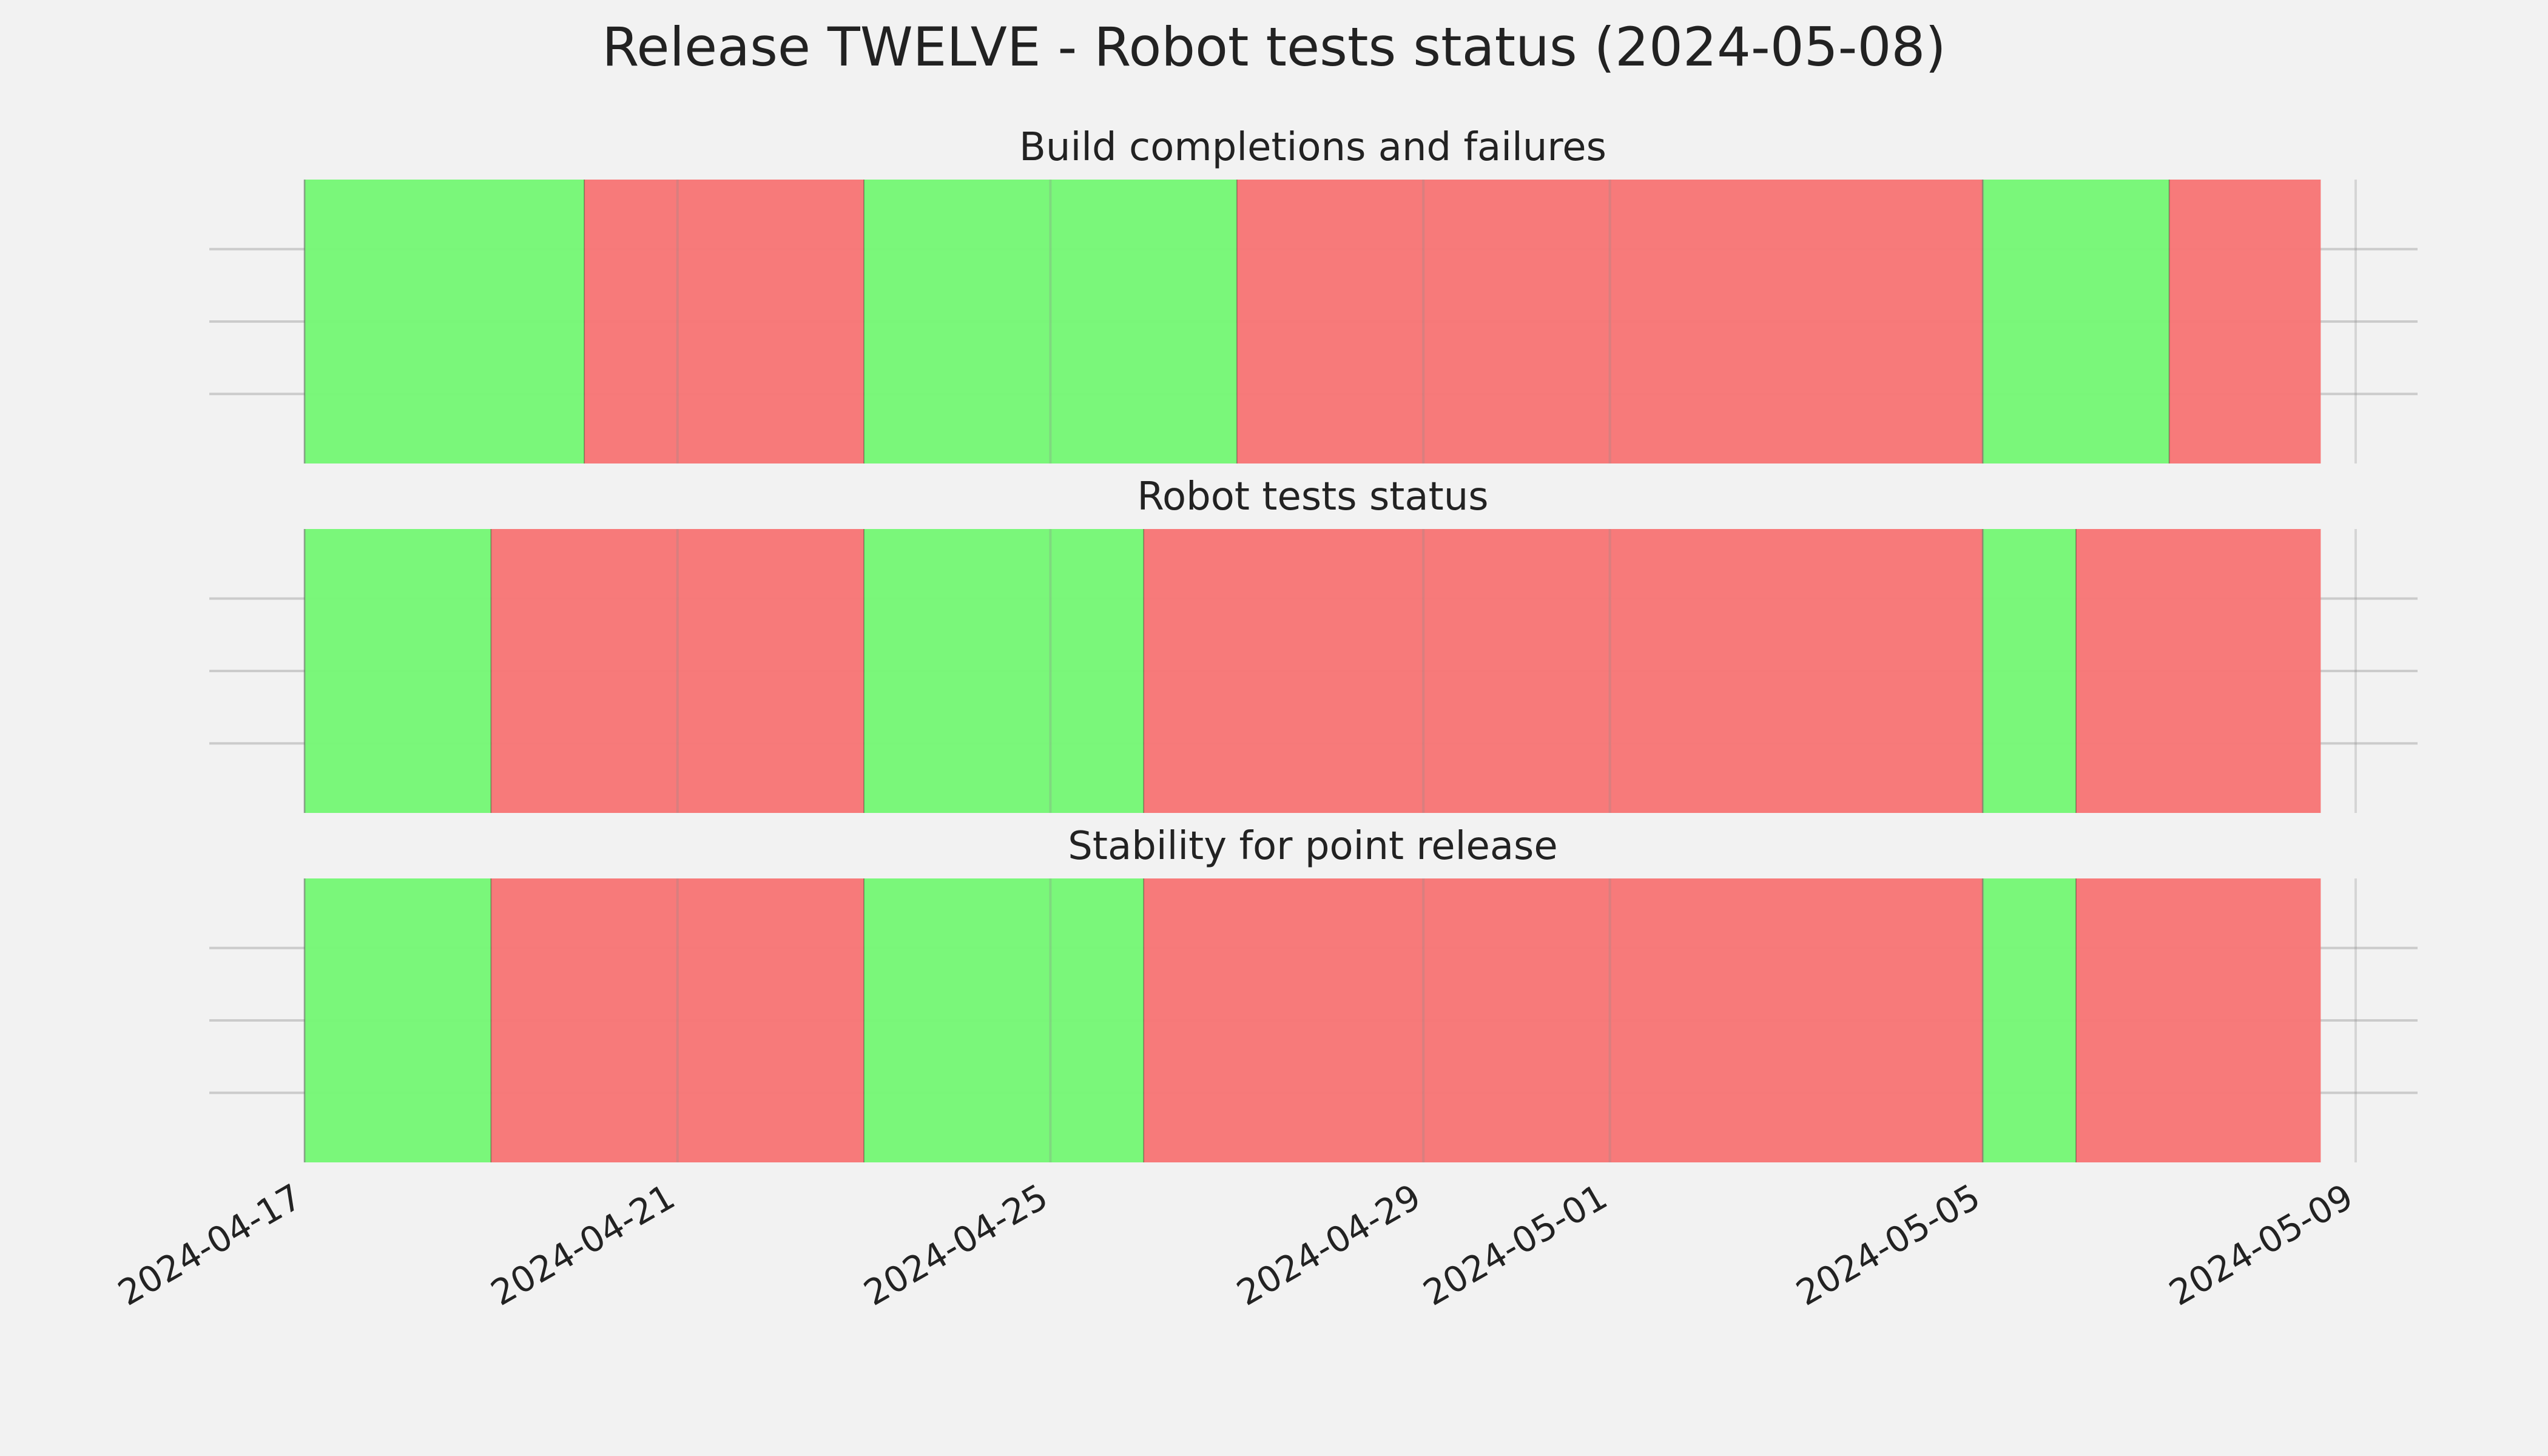 The height and width of the screenshot is (1456, 2548). What do you see at coordinates (1312, 147) in the screenshot?
I see `panel-title: Build completions and failures` at bounding box center [1312, 147].